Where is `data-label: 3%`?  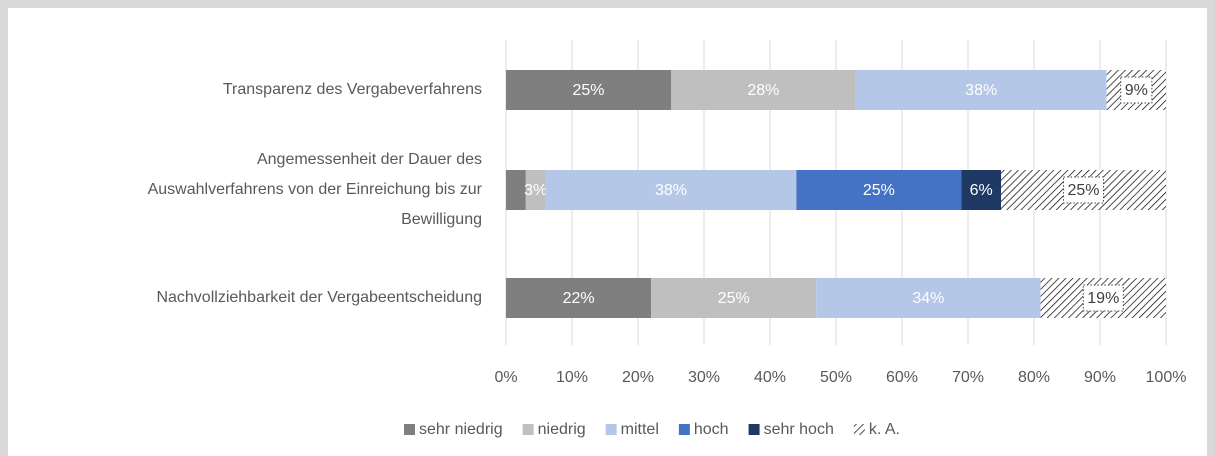
data-label: 3% is located at coordinates (535, 190).